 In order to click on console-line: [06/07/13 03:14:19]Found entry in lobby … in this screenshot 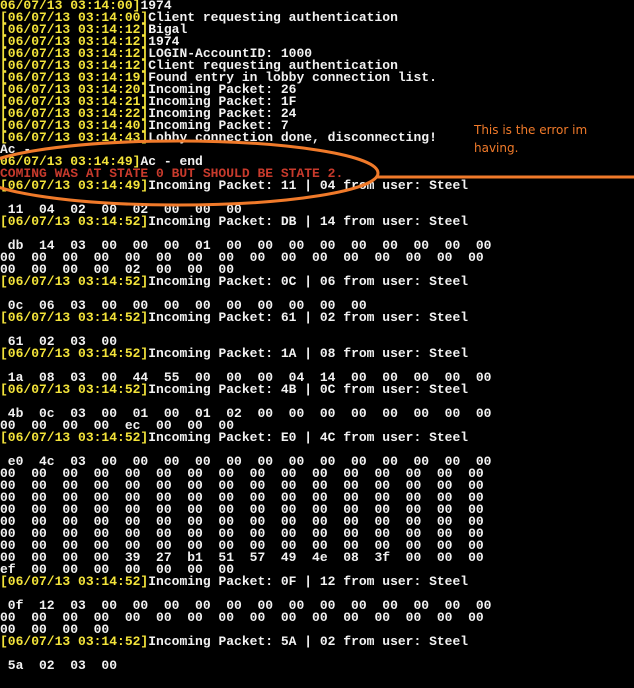, I will do `click(317, 77)`.